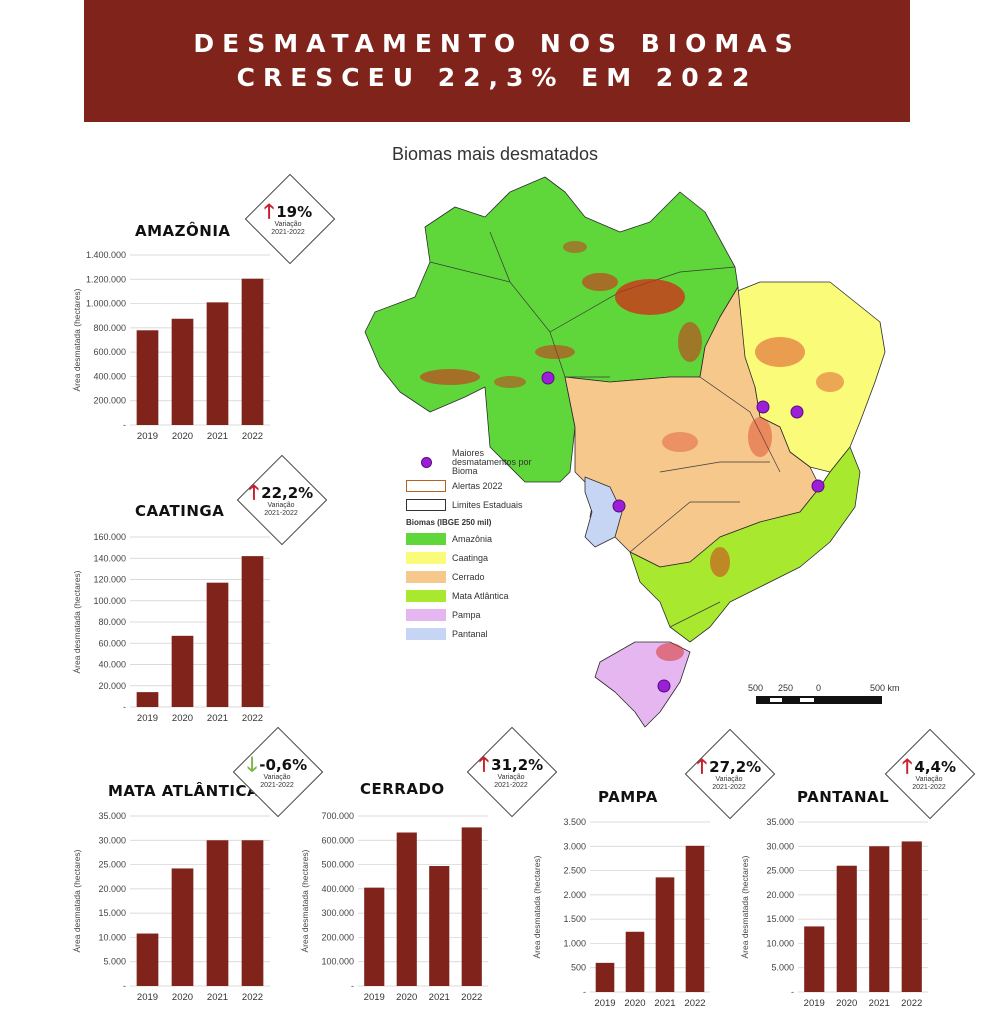 This screenshot has height=1024, width=1002. What do you see at coordinates (337, 913) in the screenshot?
I see `y-tick-label: 300.000` at bounding box center [337, 913].